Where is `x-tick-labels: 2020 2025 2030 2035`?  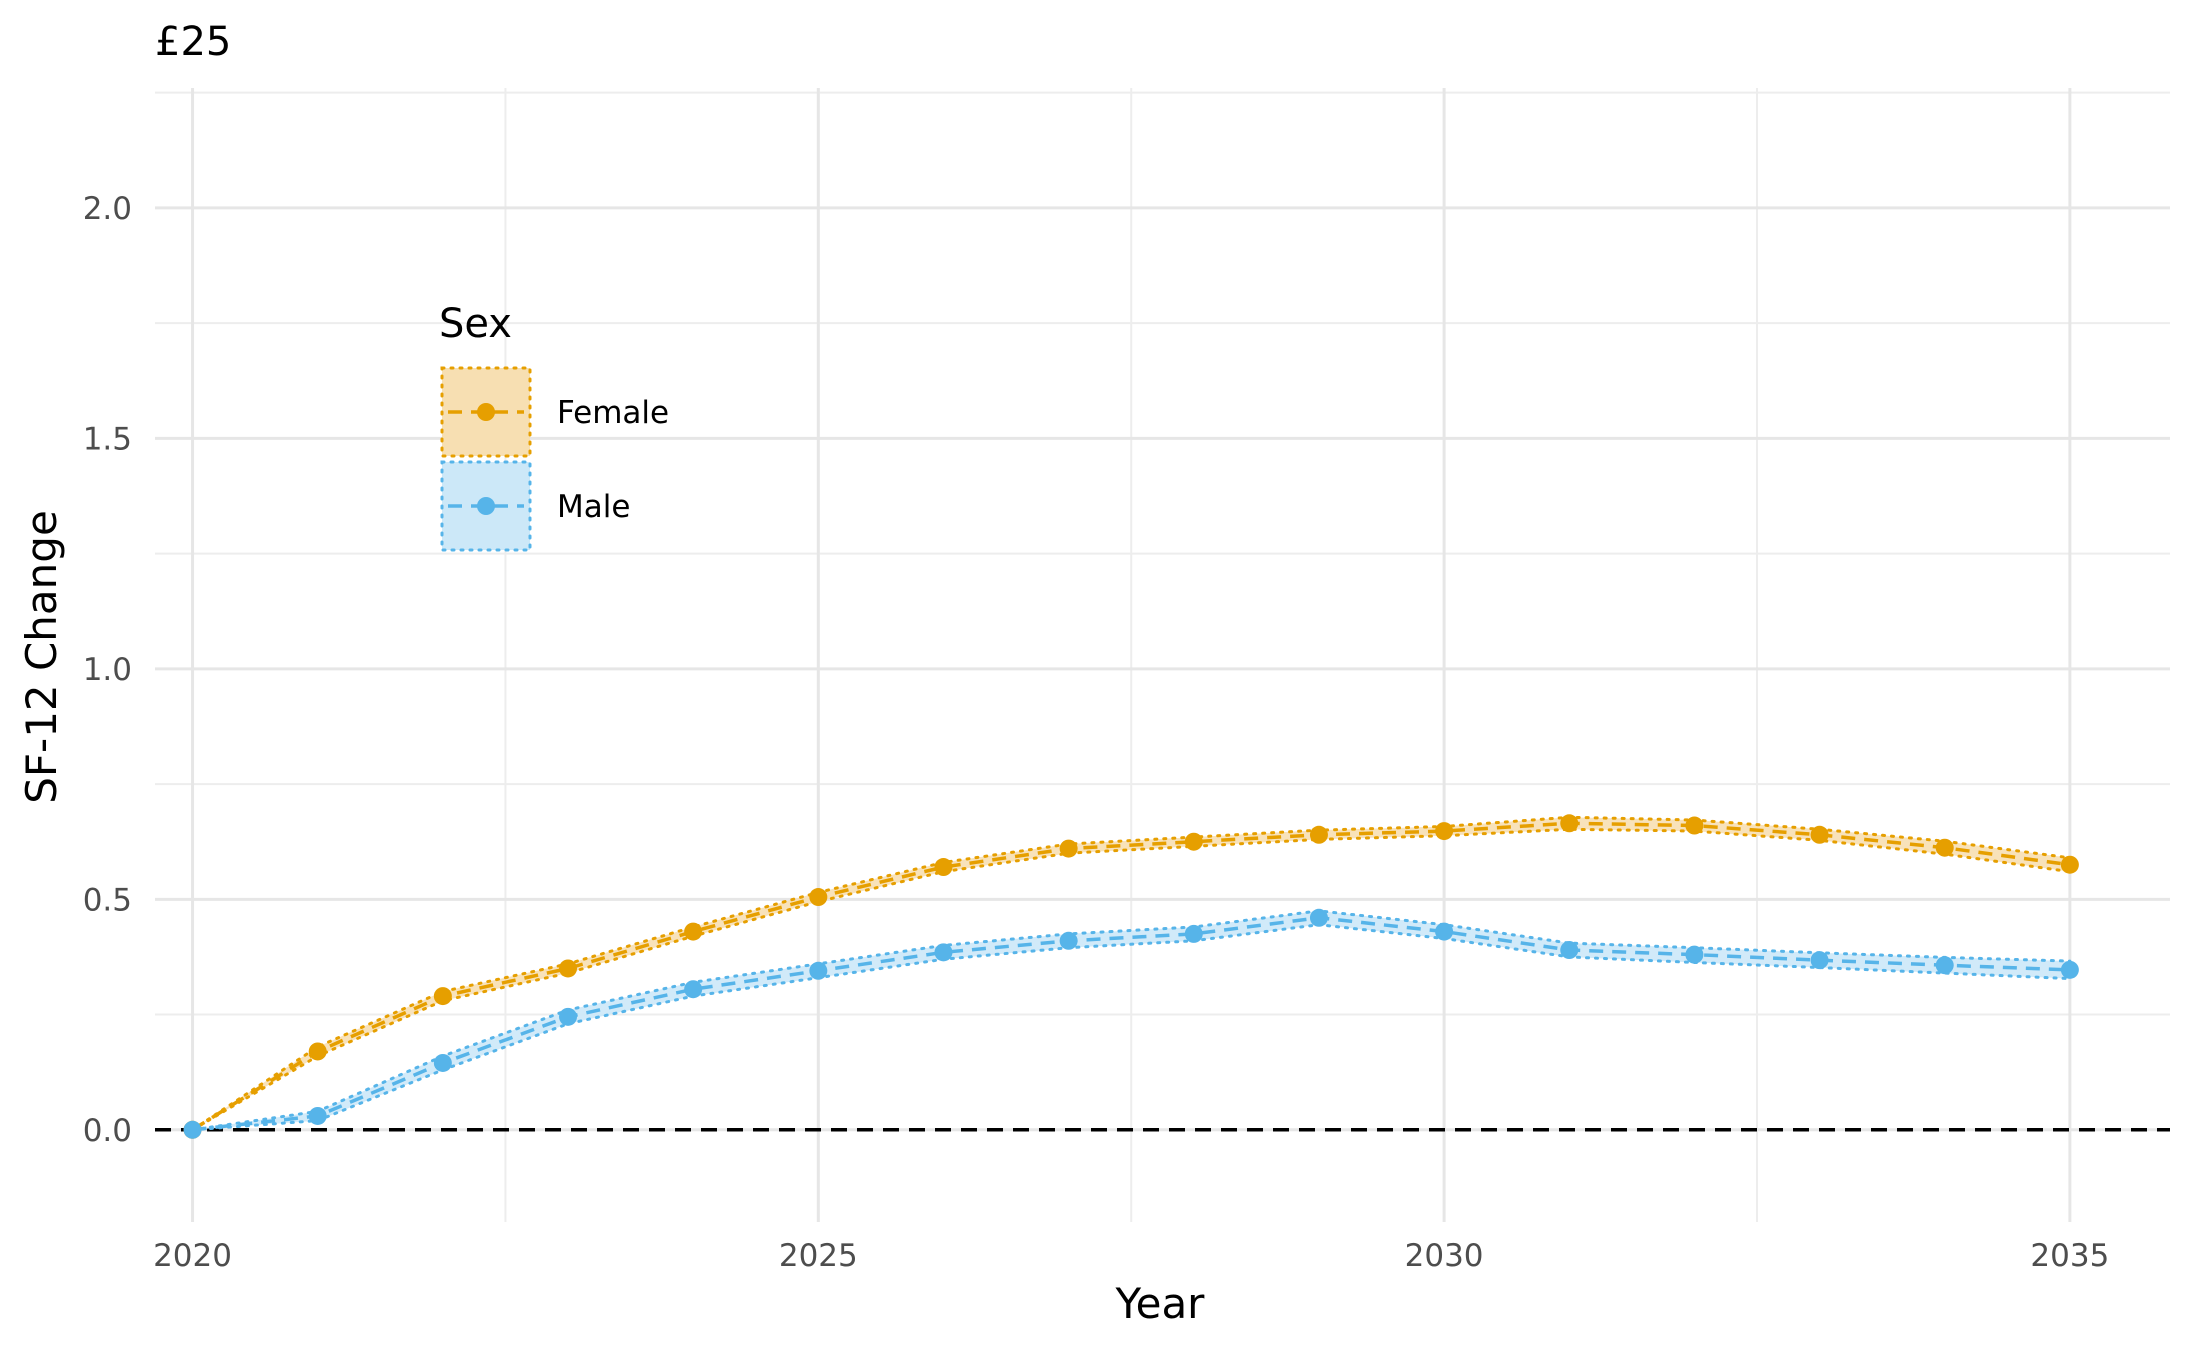 x-tick-labels: 2020 2025 2030 2035 is located at coordinates (1131, 1256).